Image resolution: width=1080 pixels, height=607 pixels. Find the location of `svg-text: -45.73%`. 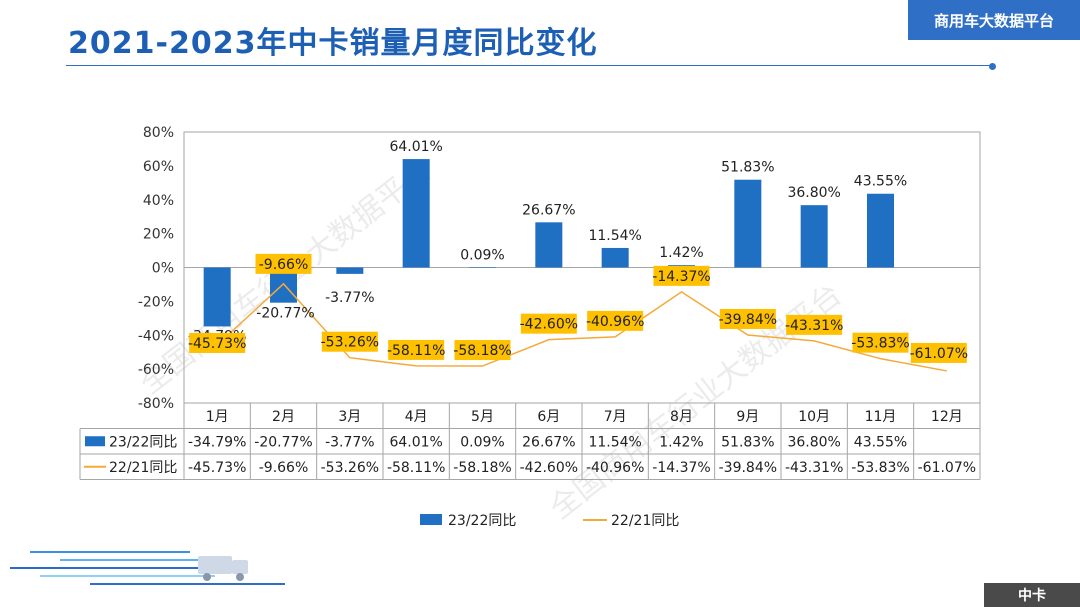

svg-text: -45.73% is located at coordinates (217, 344).